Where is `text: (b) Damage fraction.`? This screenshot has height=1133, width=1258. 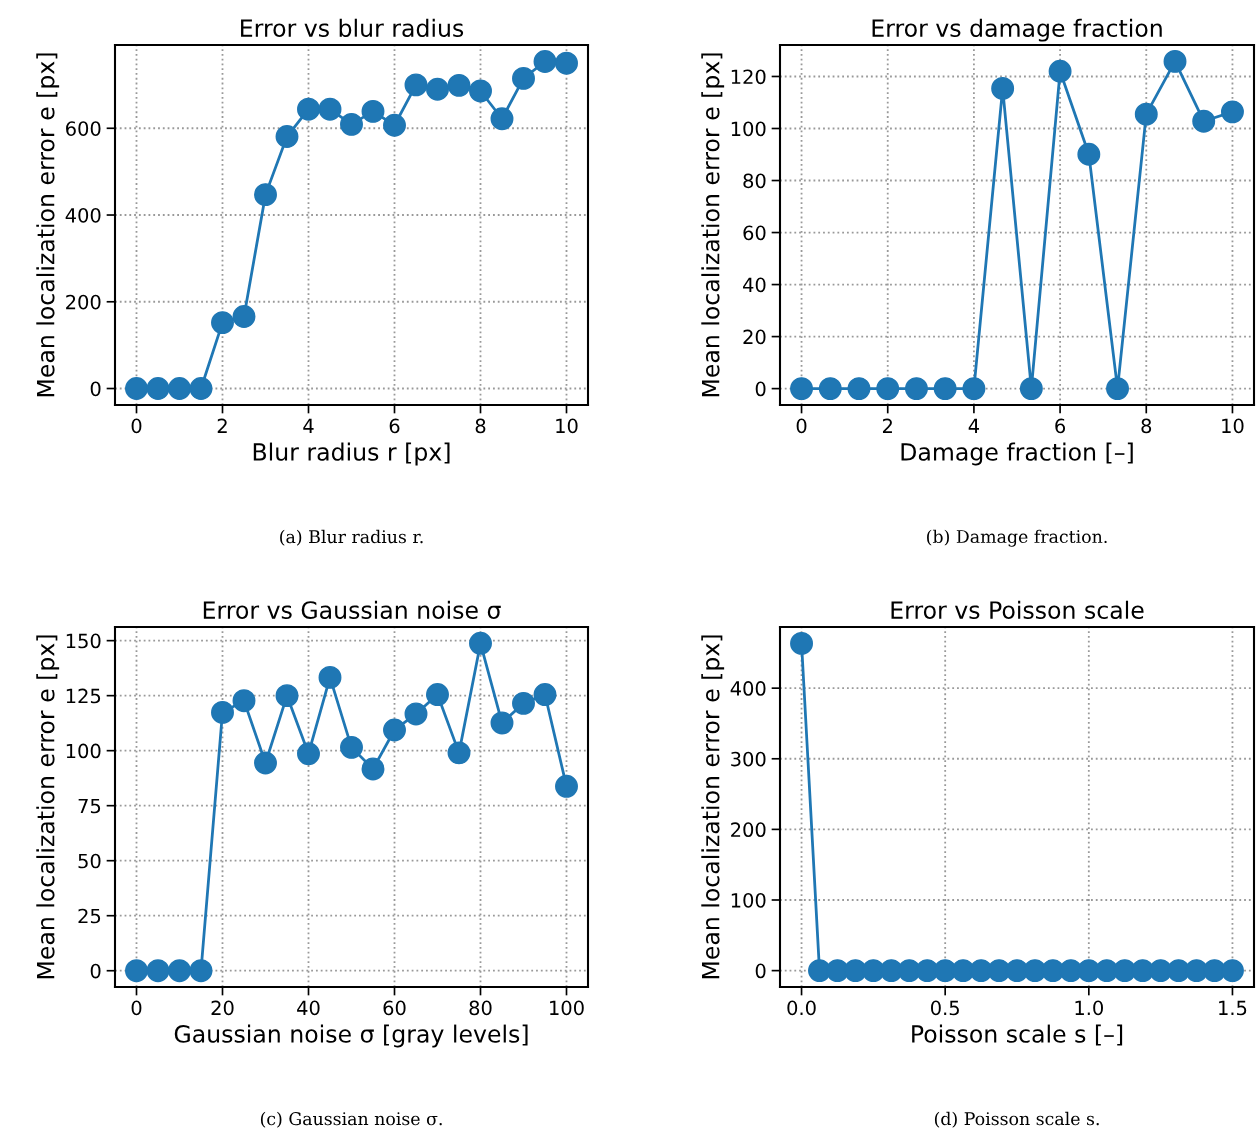 text: (b) Damage fraction. is located at coordinates (1017, 538).